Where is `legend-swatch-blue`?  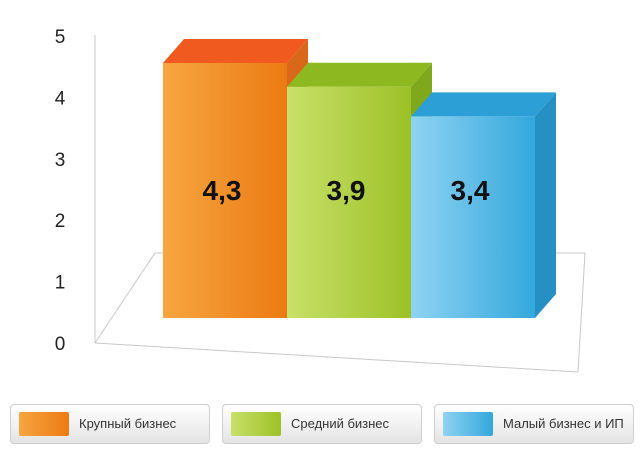
legend-swatch-blue is located at coordinates (468, 424).